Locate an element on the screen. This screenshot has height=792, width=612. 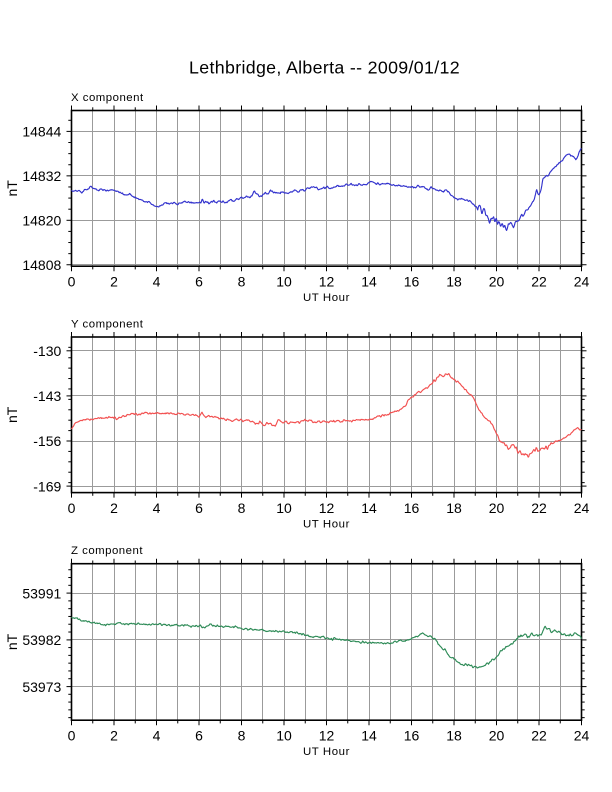
svg-text: -130 is located at coordinates (47, 351).